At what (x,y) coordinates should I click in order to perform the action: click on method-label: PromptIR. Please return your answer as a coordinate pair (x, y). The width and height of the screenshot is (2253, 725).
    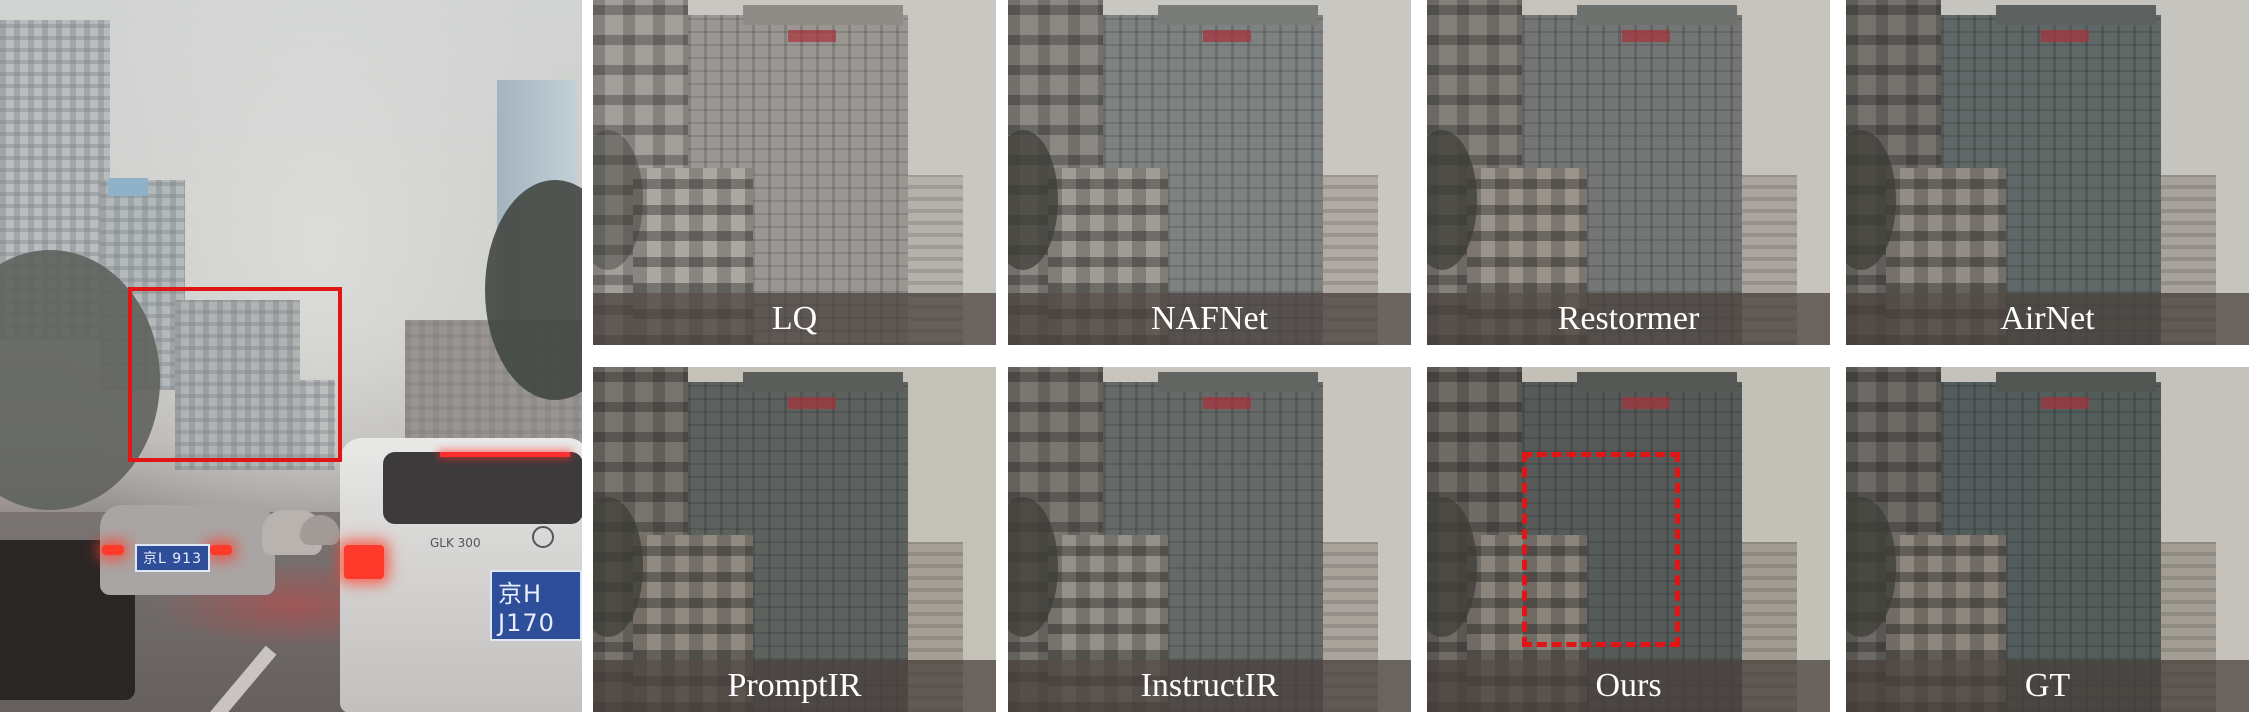
    Looking at the image, I should click on (794, 685).